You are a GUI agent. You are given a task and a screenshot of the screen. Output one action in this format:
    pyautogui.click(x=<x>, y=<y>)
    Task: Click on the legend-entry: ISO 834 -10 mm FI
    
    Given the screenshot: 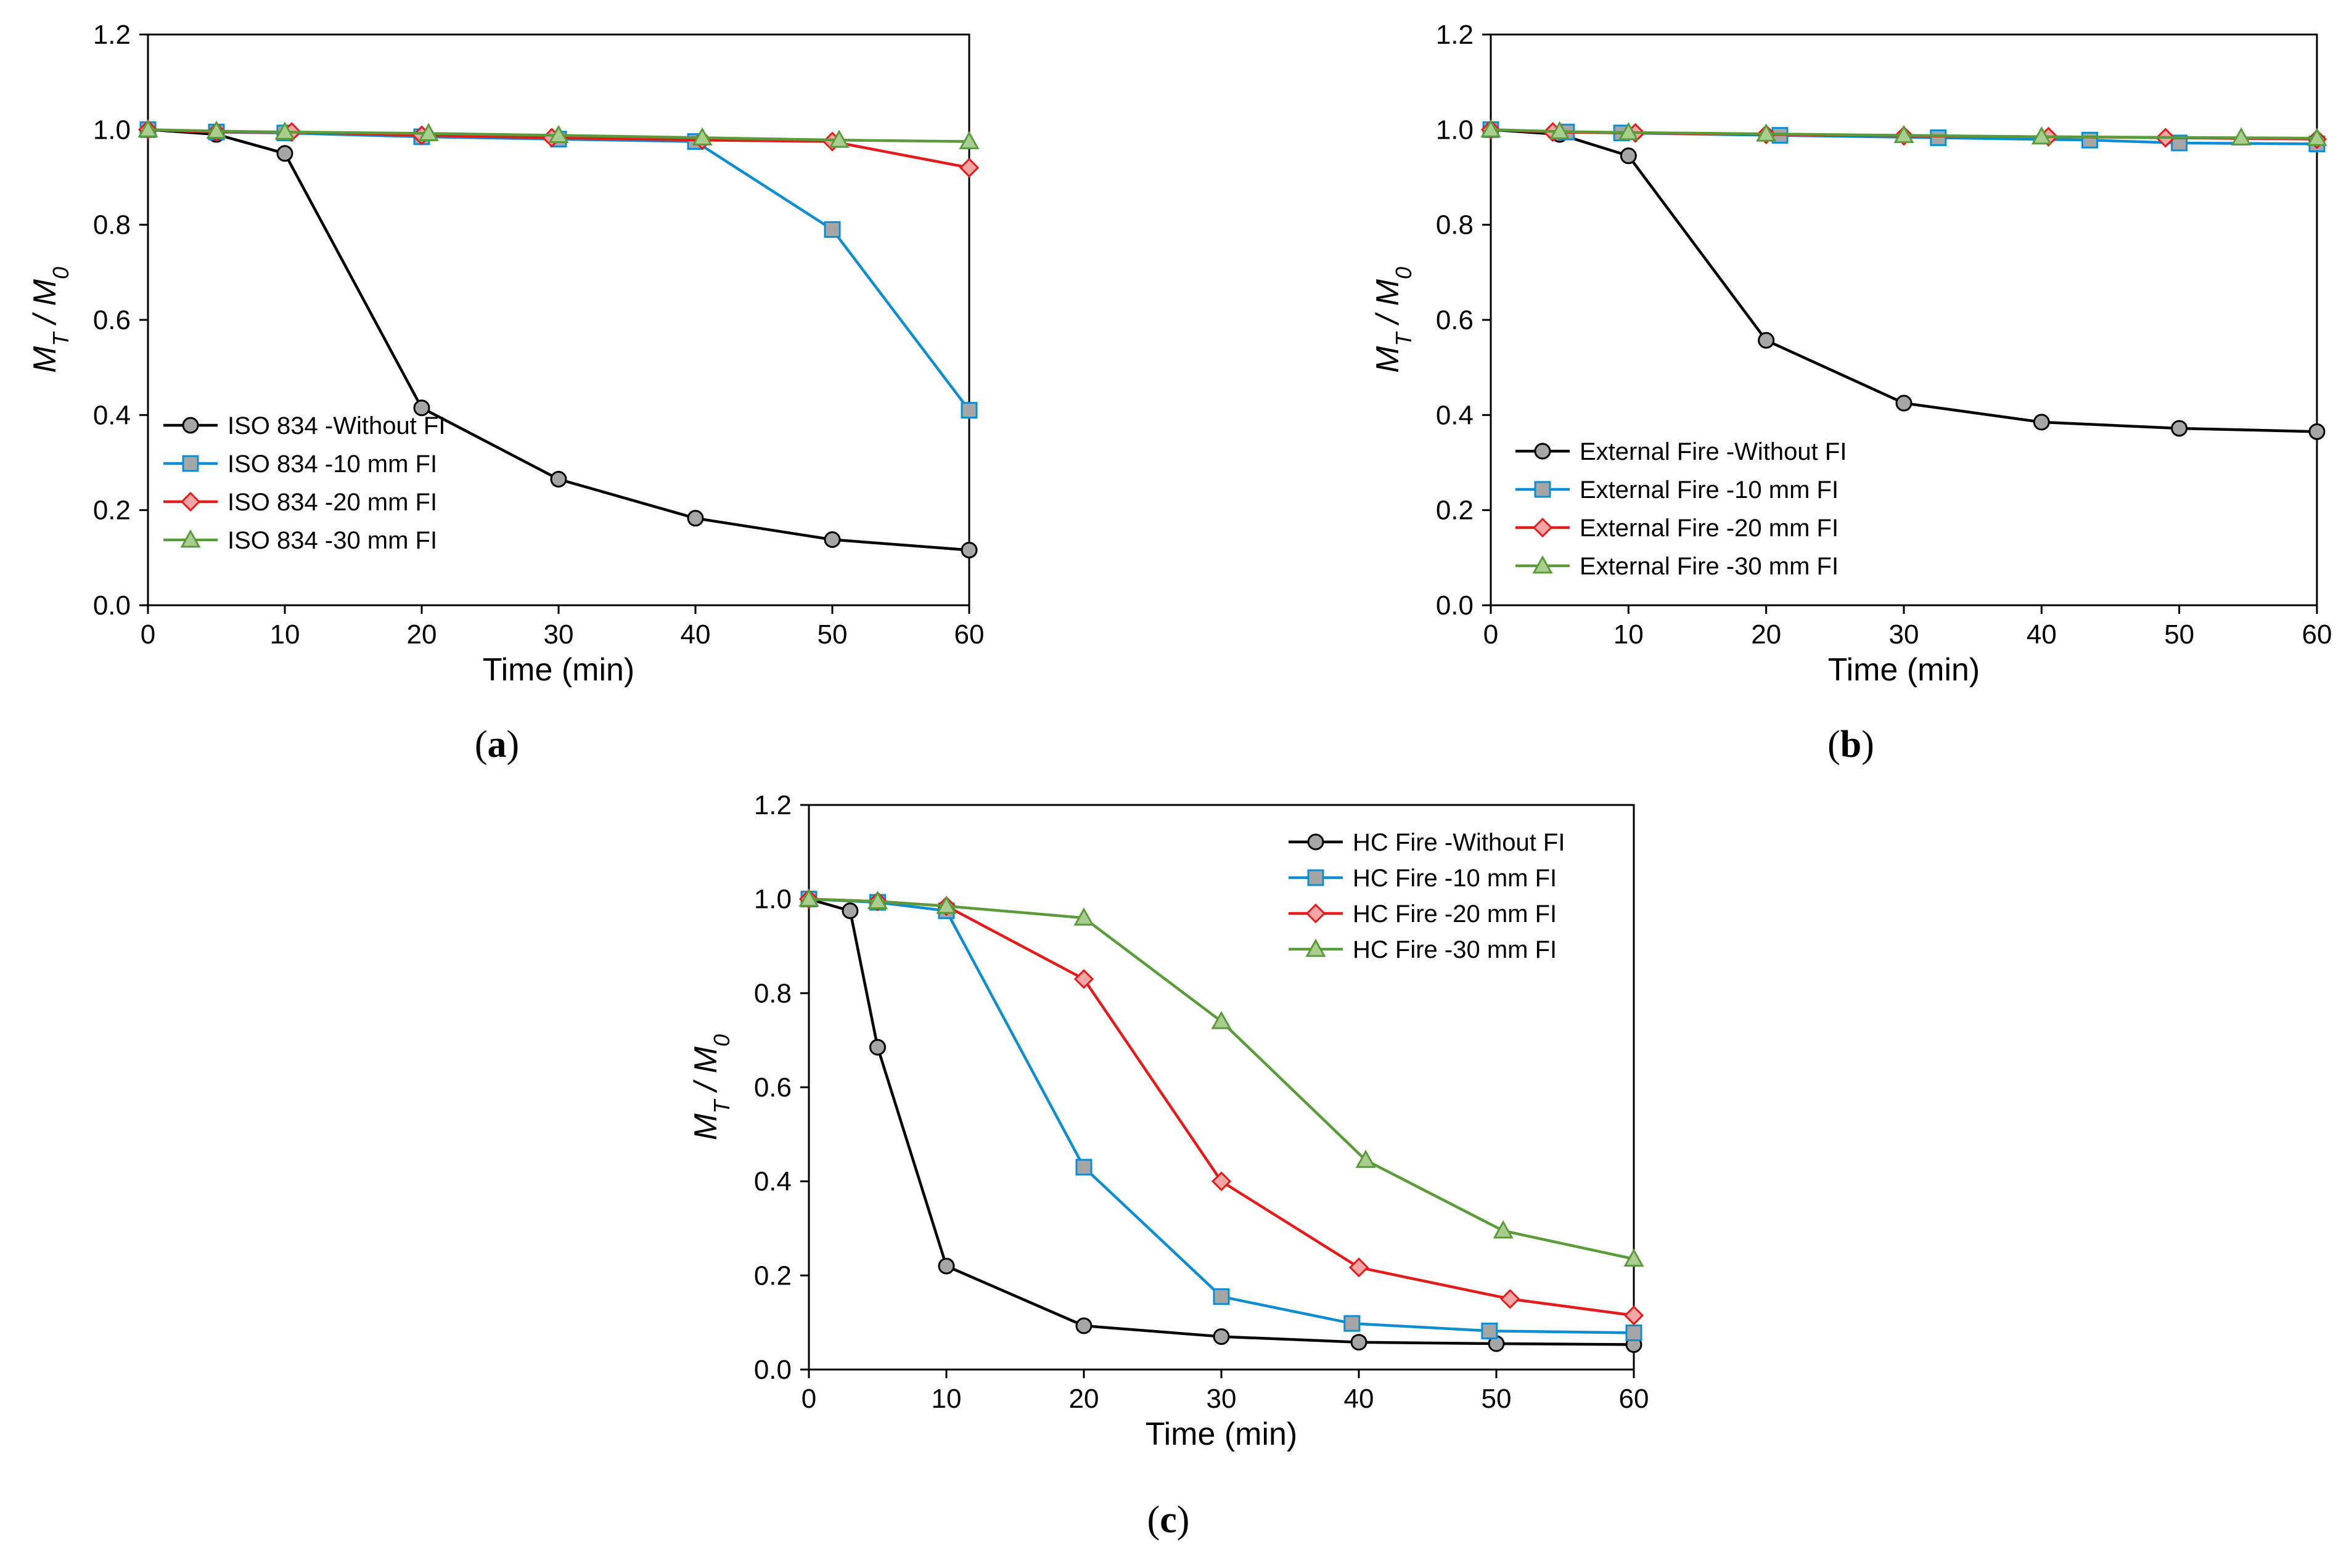 What is the action you would take?
    pyautogui.click(x=333, y=464)
    